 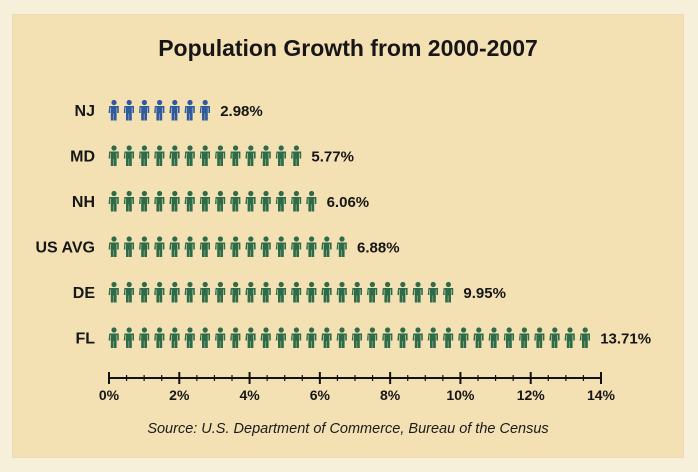 What do you see at coordinates (348, 48) in the screenshot?
I see `chart-title: Population Growth from 2000-2007` at bounding box center [348, 48].